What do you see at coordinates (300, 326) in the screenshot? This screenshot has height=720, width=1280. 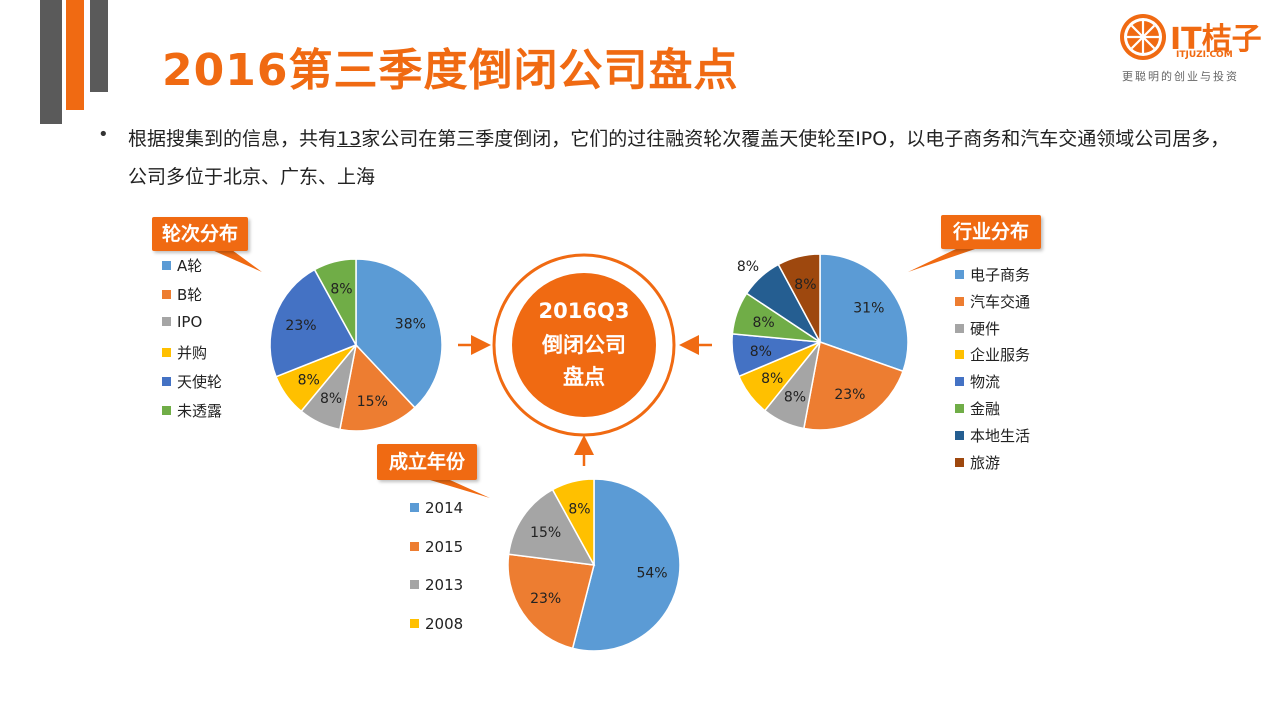 I see `pie-label-天使轮: 23%` at bounding box center [300, 326].